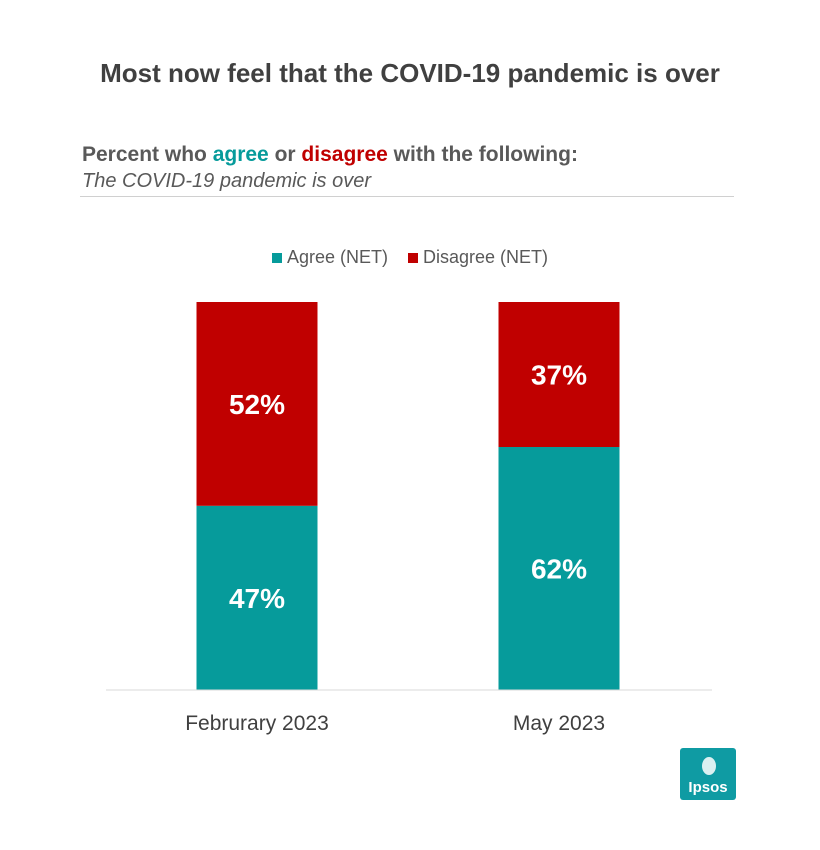 This screenshot has width=820, height=850. I want to click on ipsos-logo: Ipsos, so click(708, 774).